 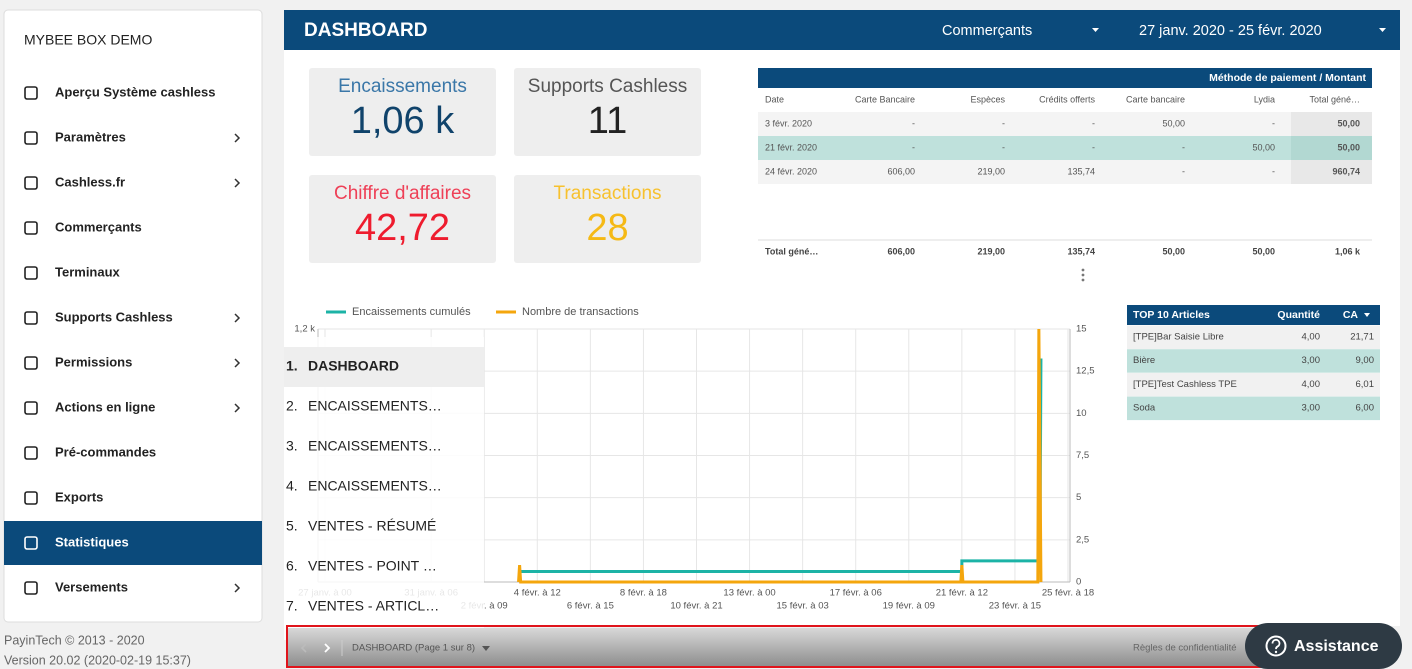 What do you see at coordinates (90, 136) in the screenshot?
I see `menu-item: Paramètres` at bounding box center [90, 136].